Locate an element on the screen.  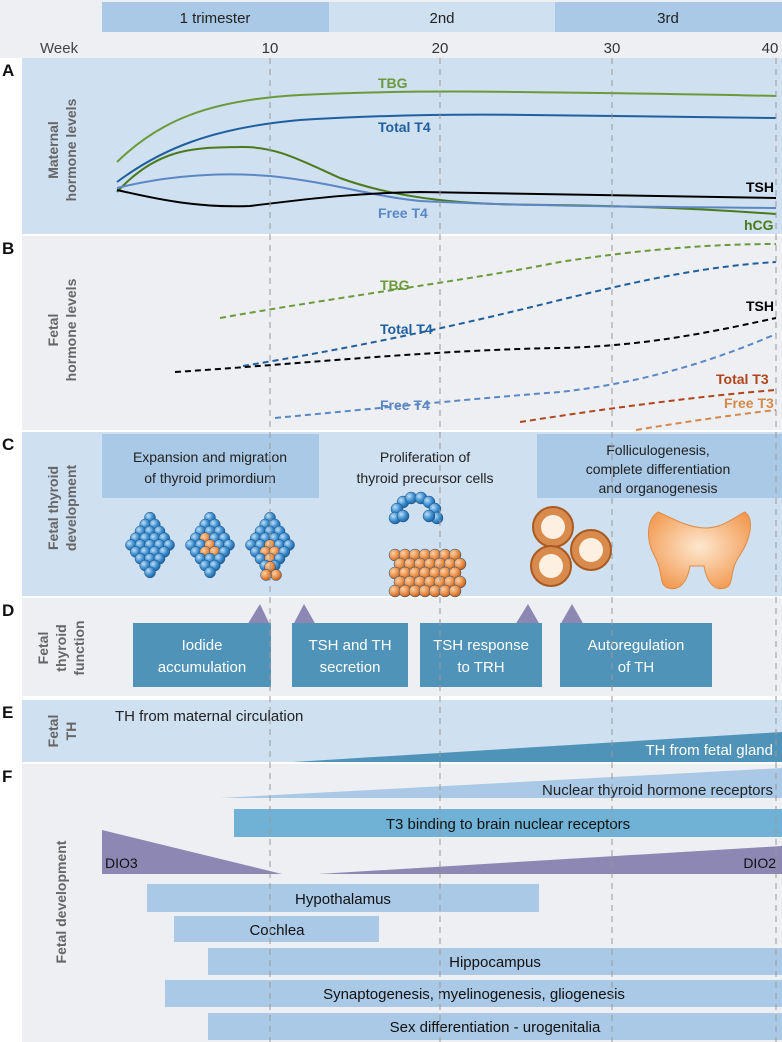
panel-a-tbg-label: TBG is located at coordinates (393, 83).